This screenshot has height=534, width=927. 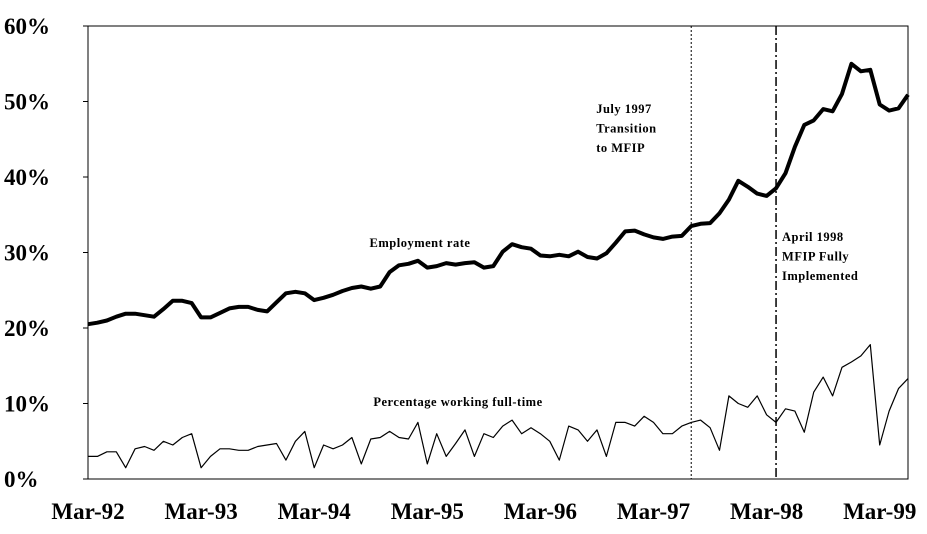 I want to click on y-tick-label: 50%, so click(x=27, y=102).